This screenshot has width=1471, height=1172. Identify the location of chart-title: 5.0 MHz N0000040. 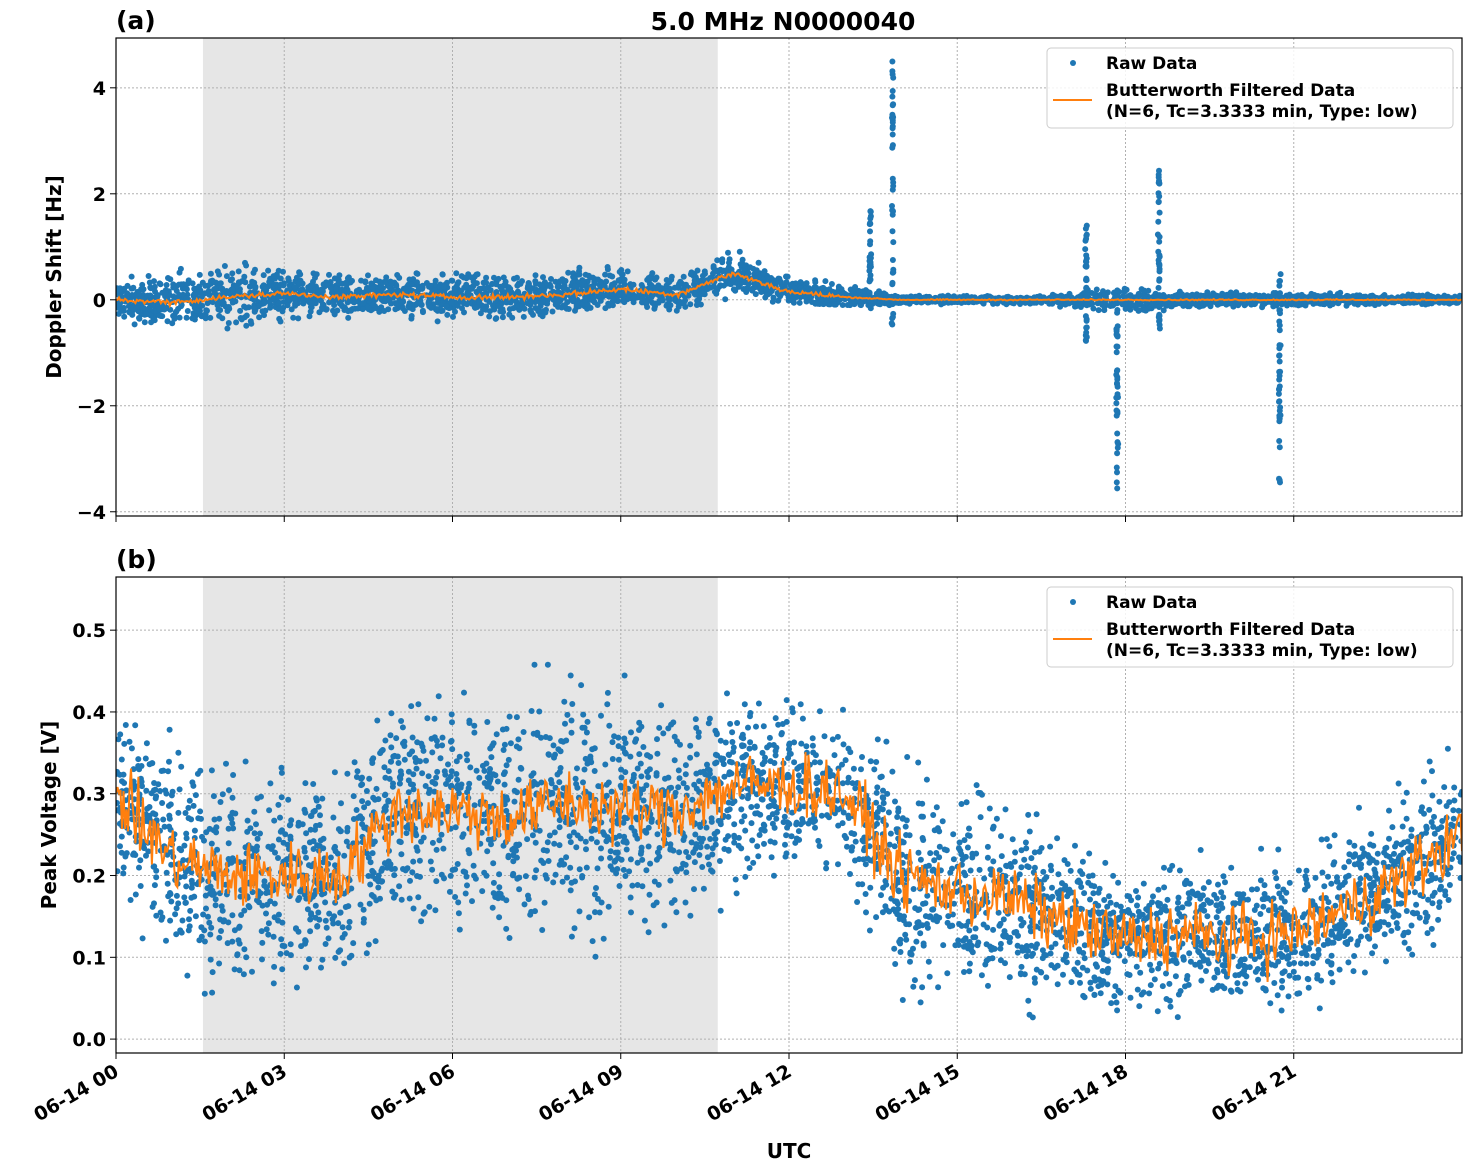
(783, 21).